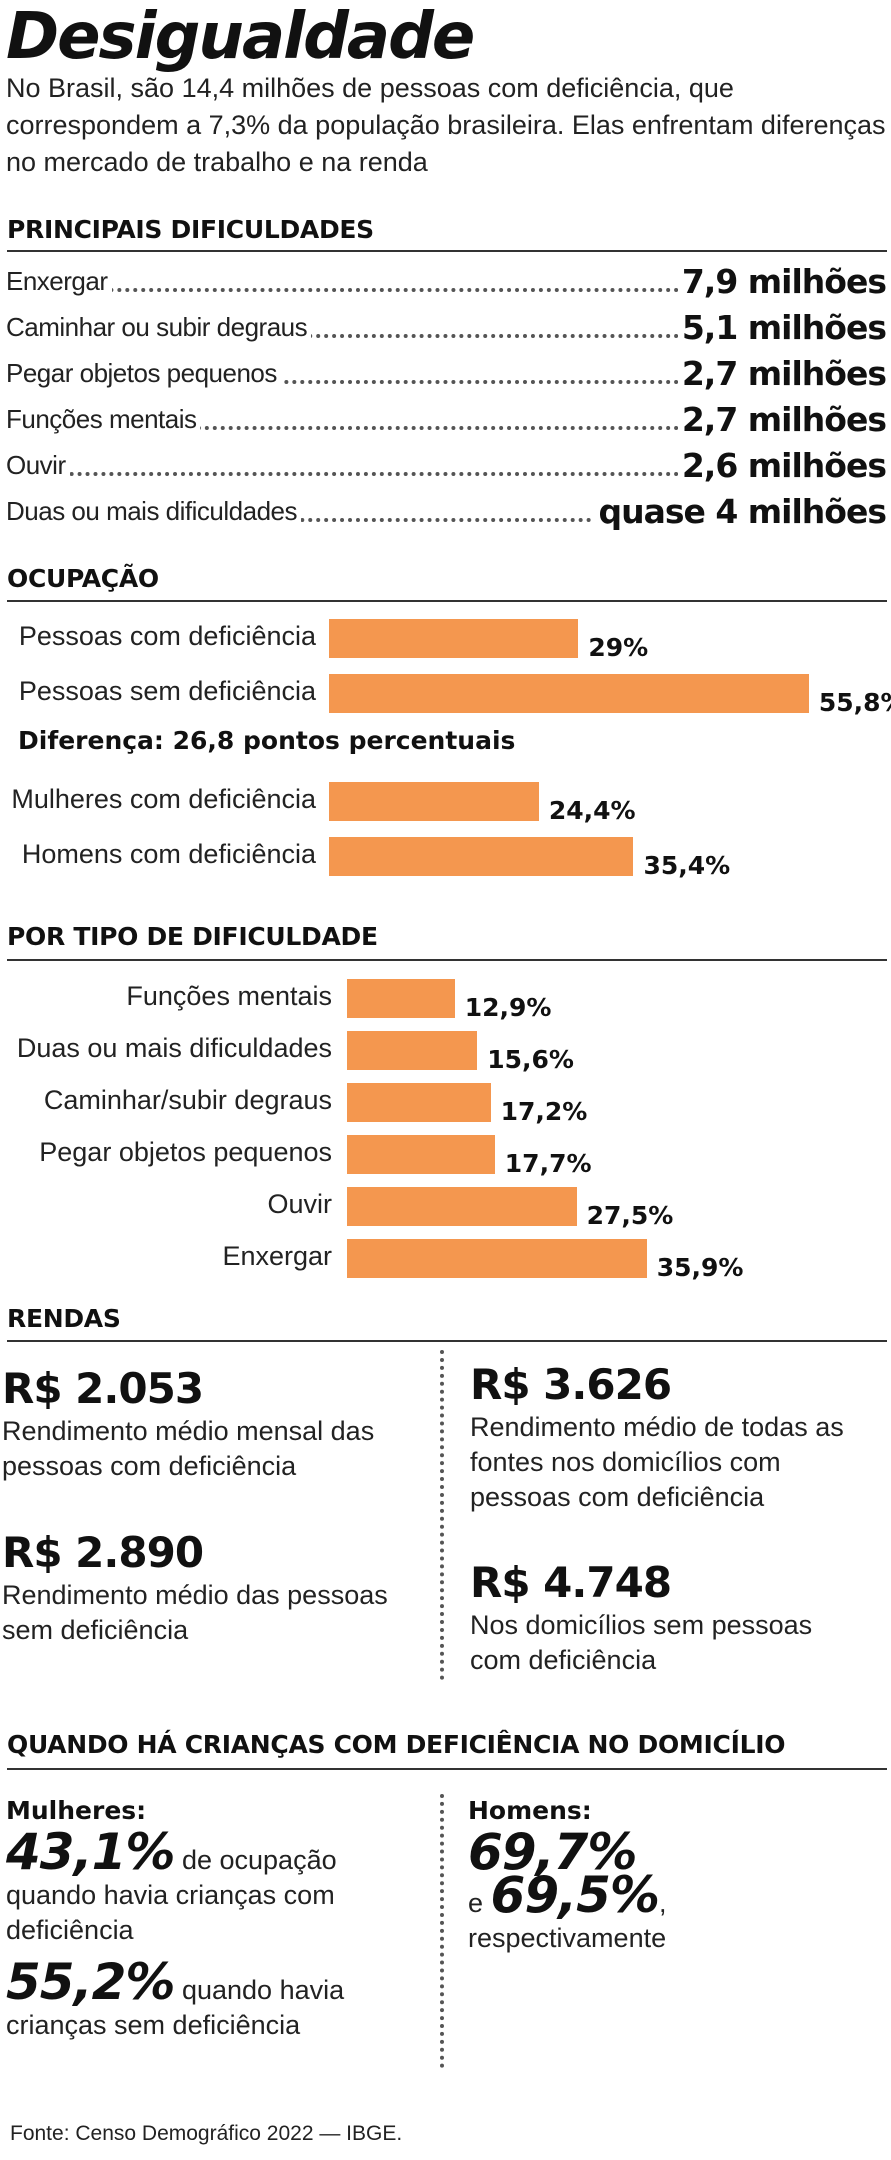  I want to click on men-stat: 69,7% e 69,5%, respectivamente, so click(668, 1891).